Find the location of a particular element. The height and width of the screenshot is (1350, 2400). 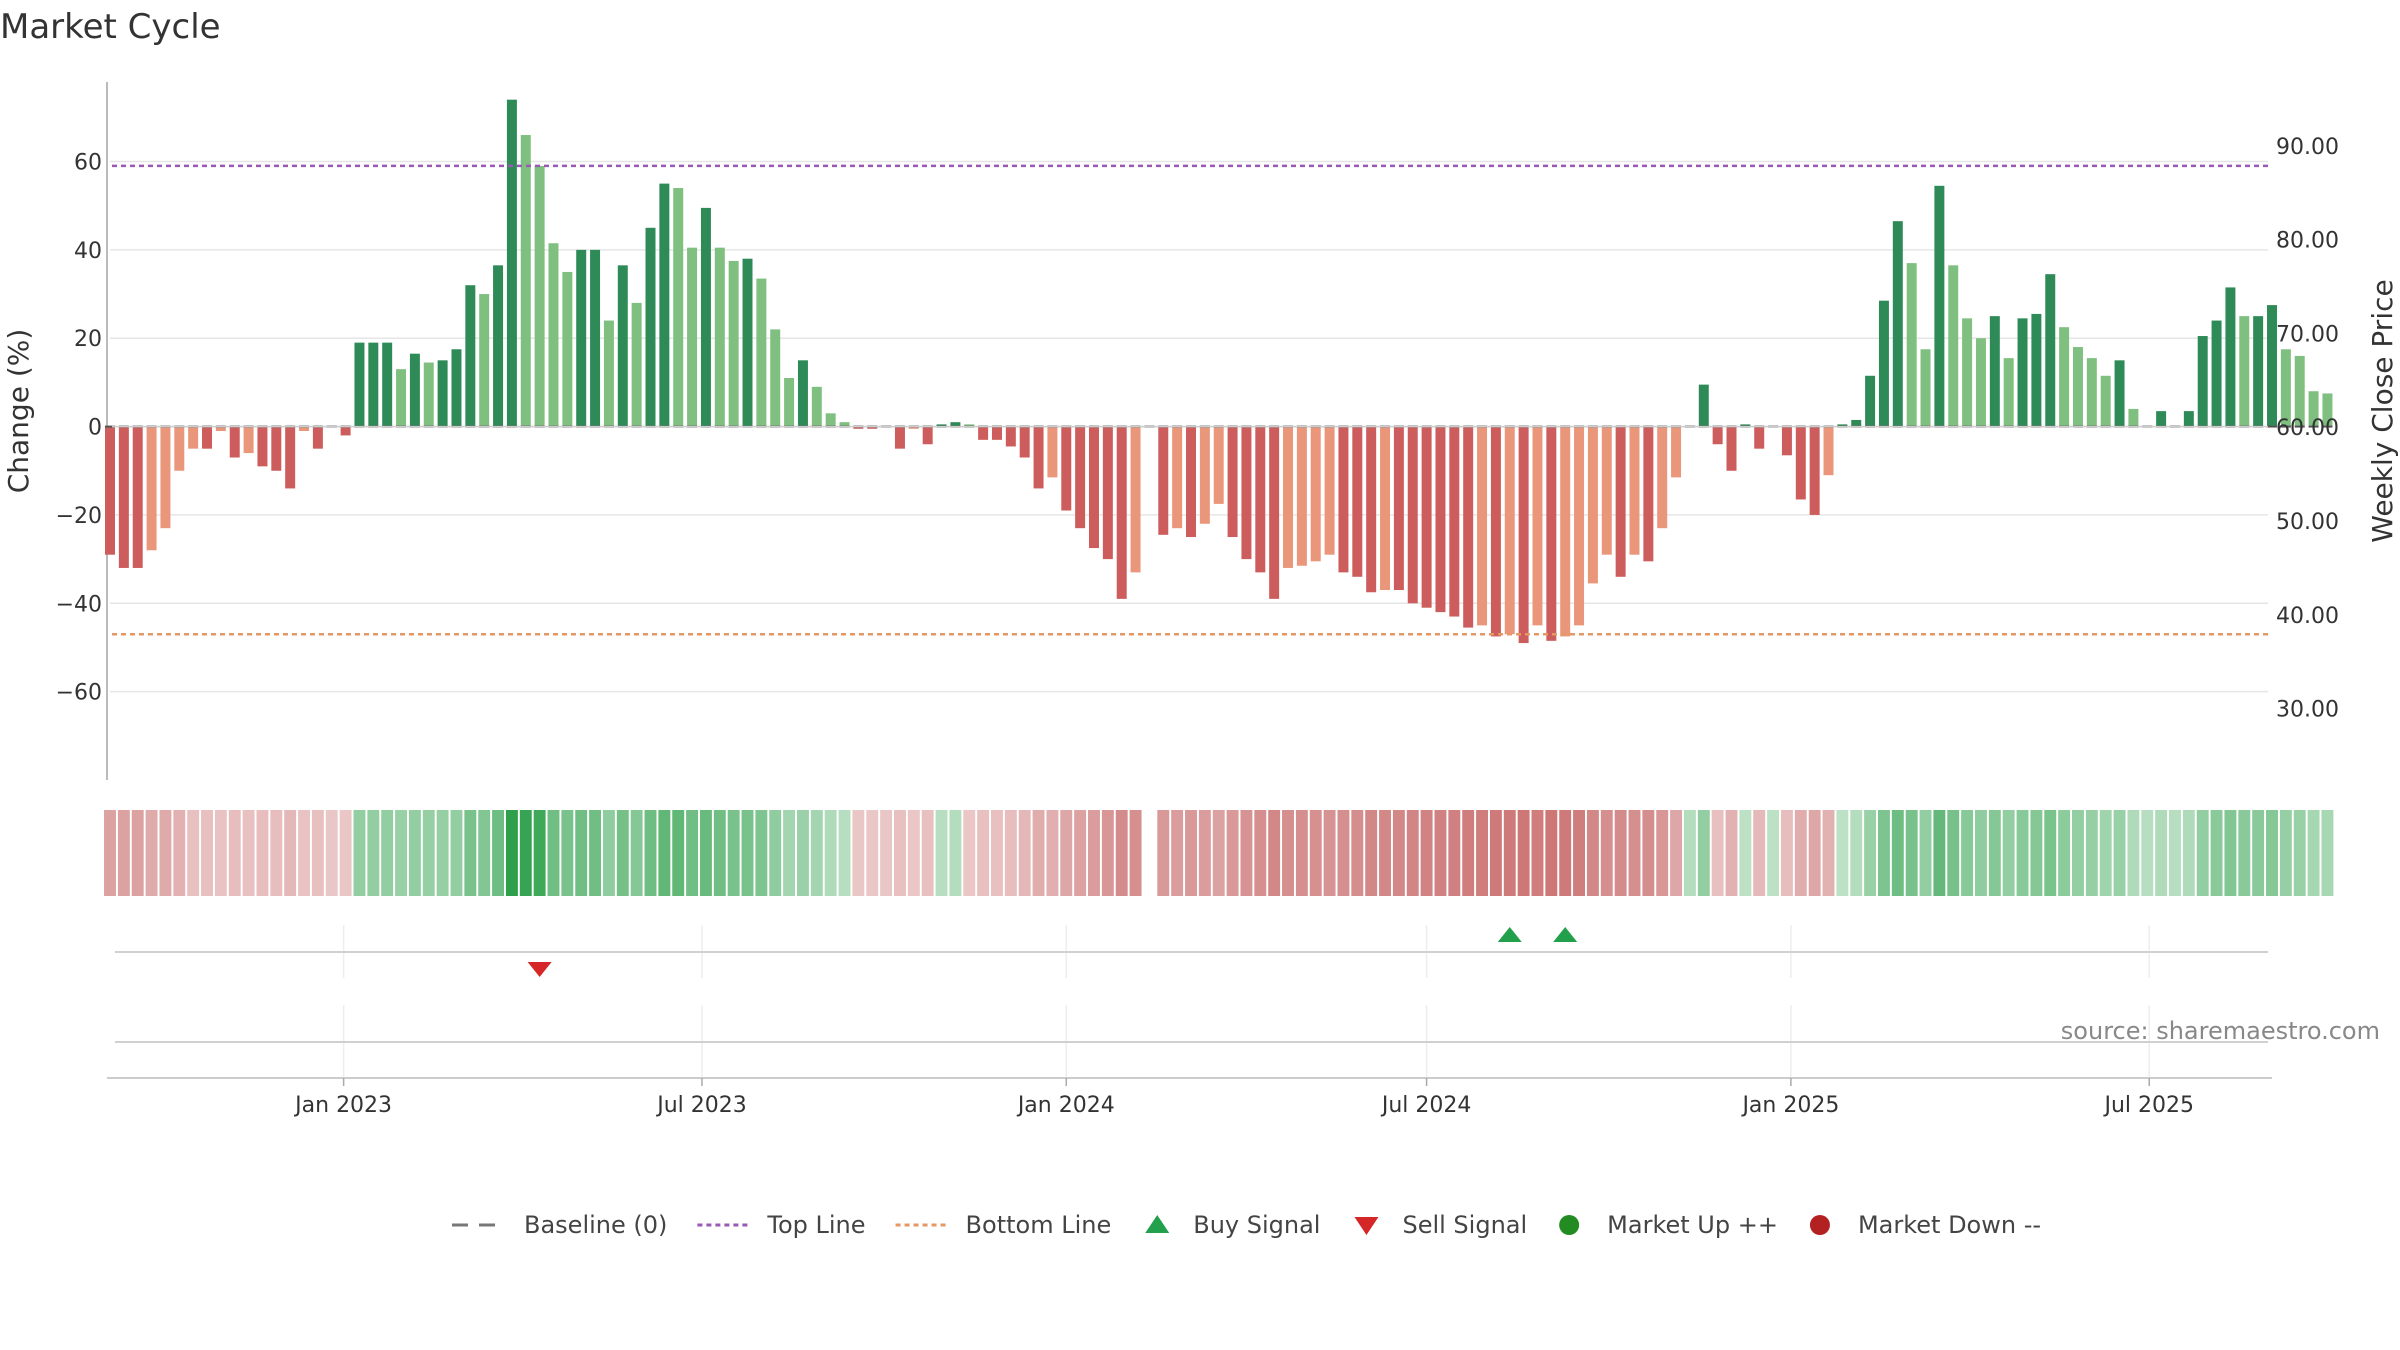

legend-label: Market Up ++ is located at coordinates (1692, 1225).